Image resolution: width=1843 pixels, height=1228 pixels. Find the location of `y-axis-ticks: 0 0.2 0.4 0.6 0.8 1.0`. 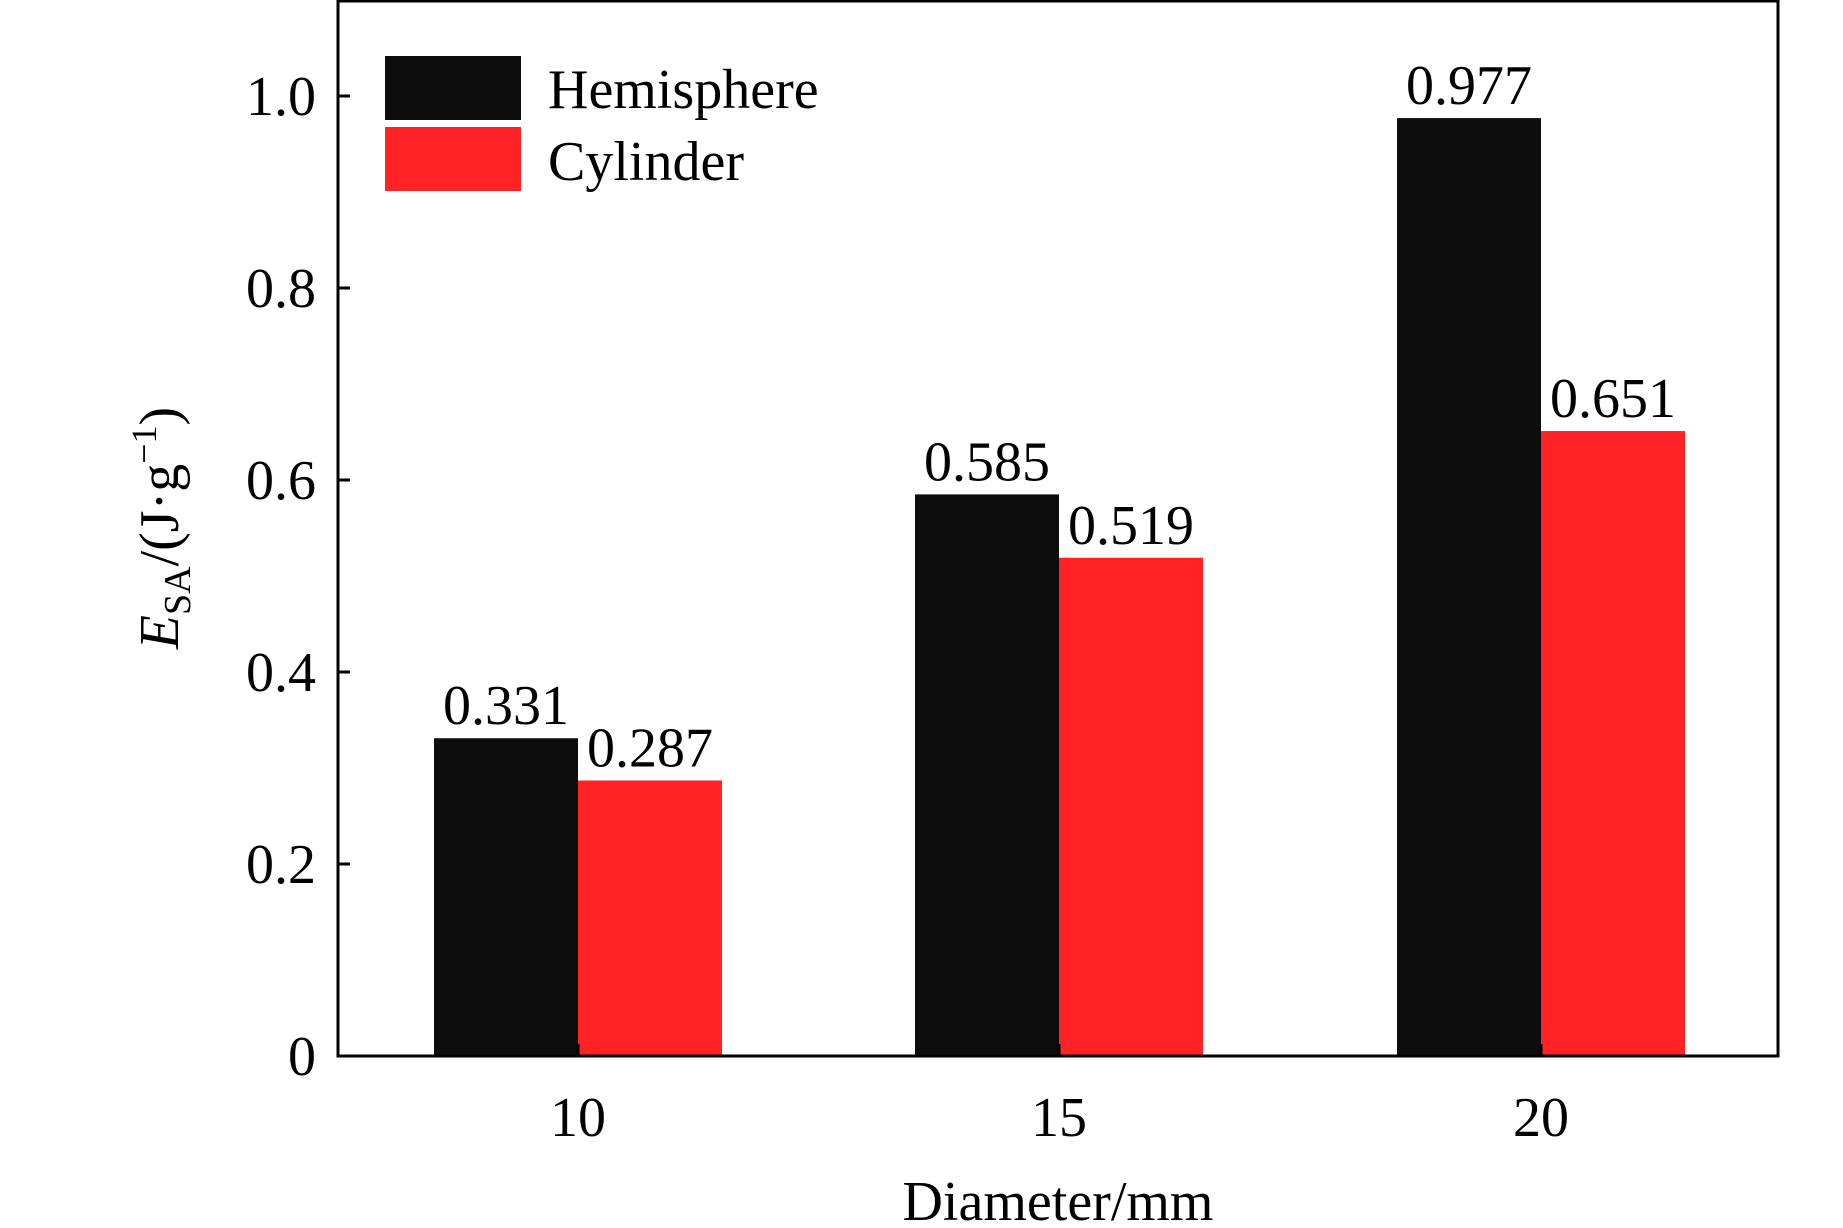

y-axis-ticks: 0 0.2 0.4 0.6 0.8 1.0 is located at coordinates (298, 577).